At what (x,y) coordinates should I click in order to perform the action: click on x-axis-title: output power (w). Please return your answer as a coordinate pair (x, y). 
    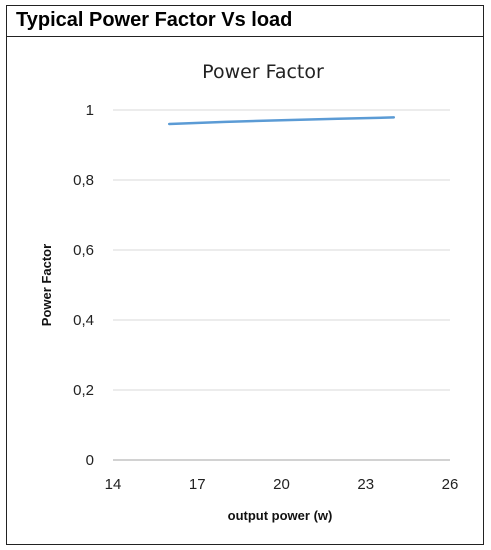
    Looking at the image, I should click on (280, 515).